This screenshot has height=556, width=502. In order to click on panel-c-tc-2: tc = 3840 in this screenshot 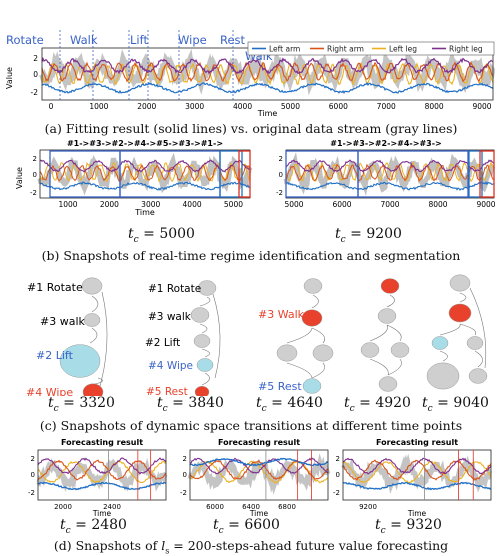, I will do `click(190, 404)`.